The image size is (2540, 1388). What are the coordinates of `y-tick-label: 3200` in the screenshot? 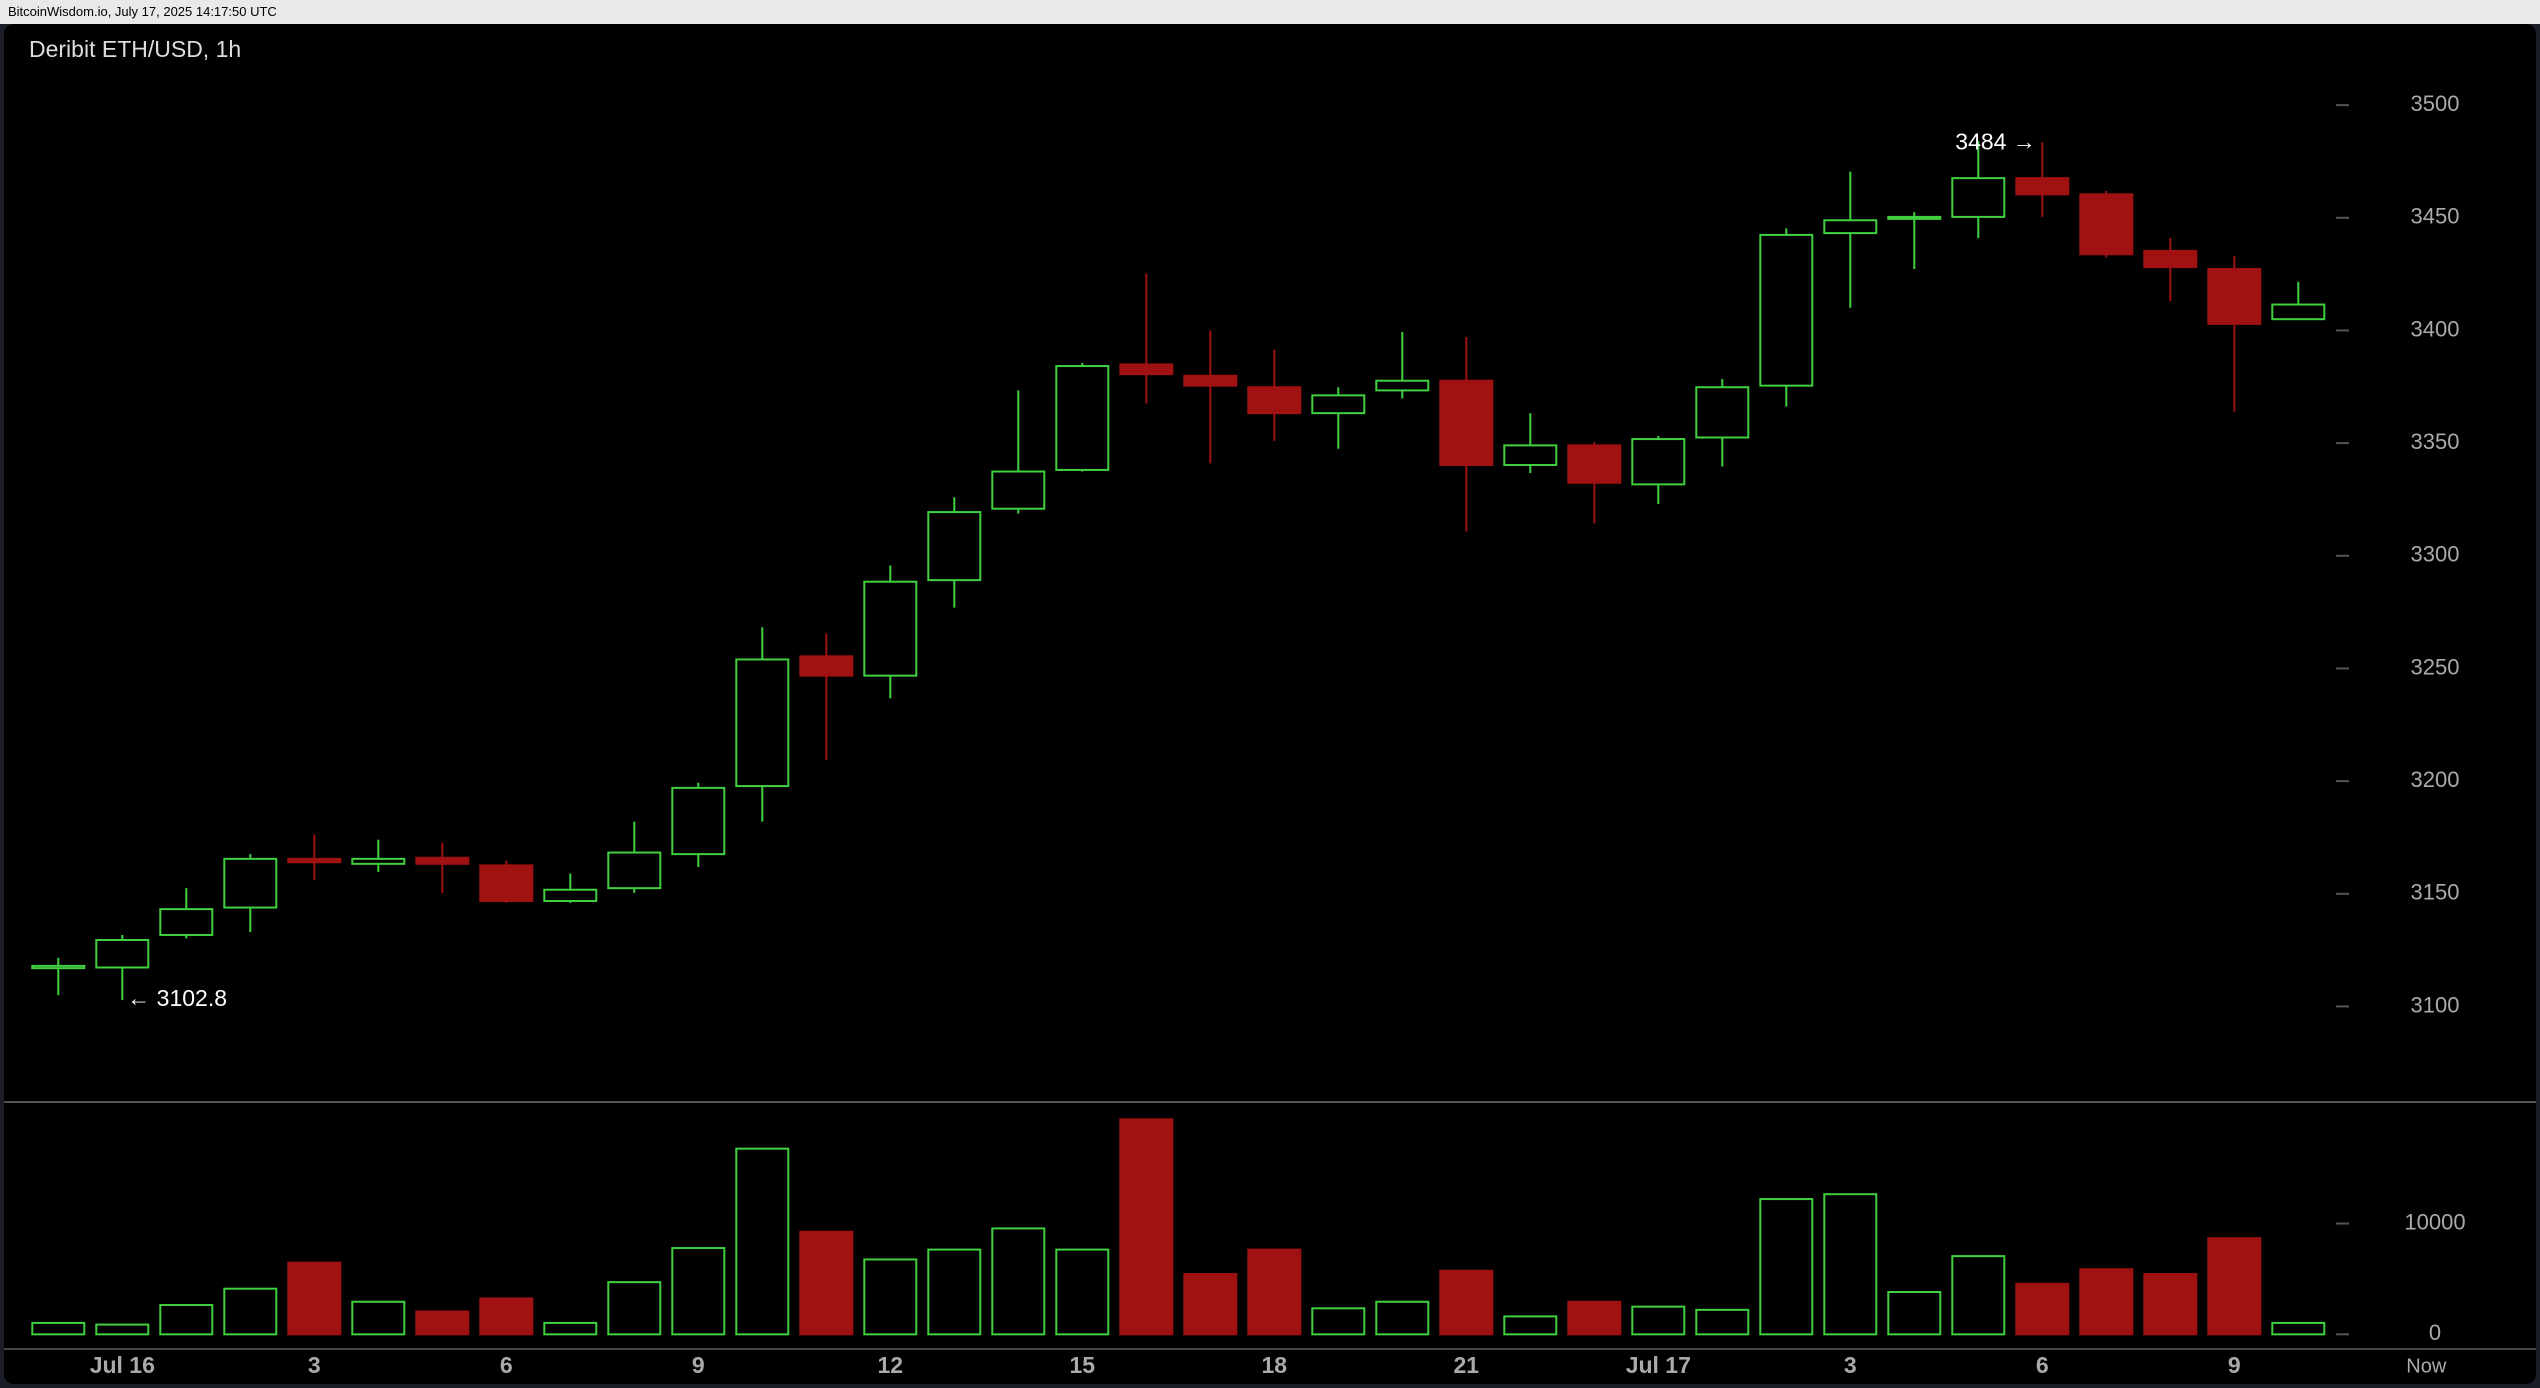 It's located at (2435, 779).